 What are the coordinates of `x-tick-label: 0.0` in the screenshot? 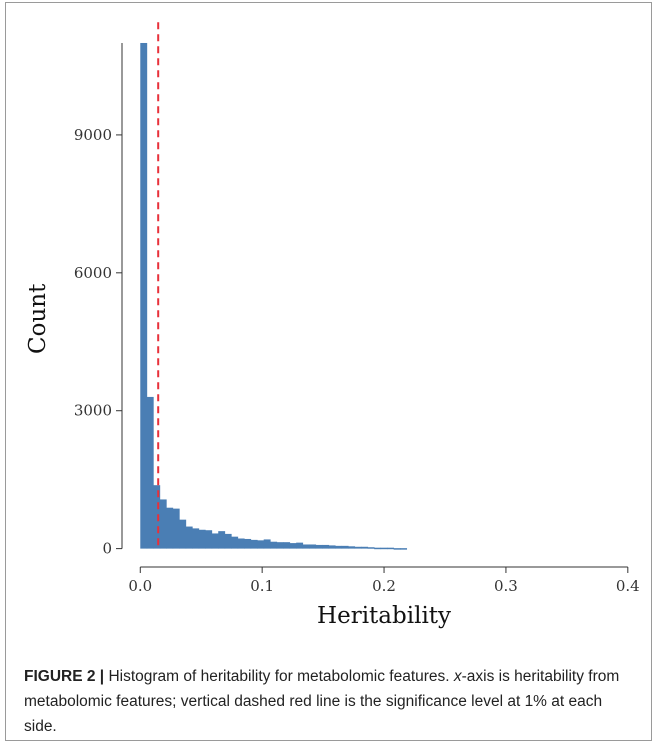 It's located at (140, 586).